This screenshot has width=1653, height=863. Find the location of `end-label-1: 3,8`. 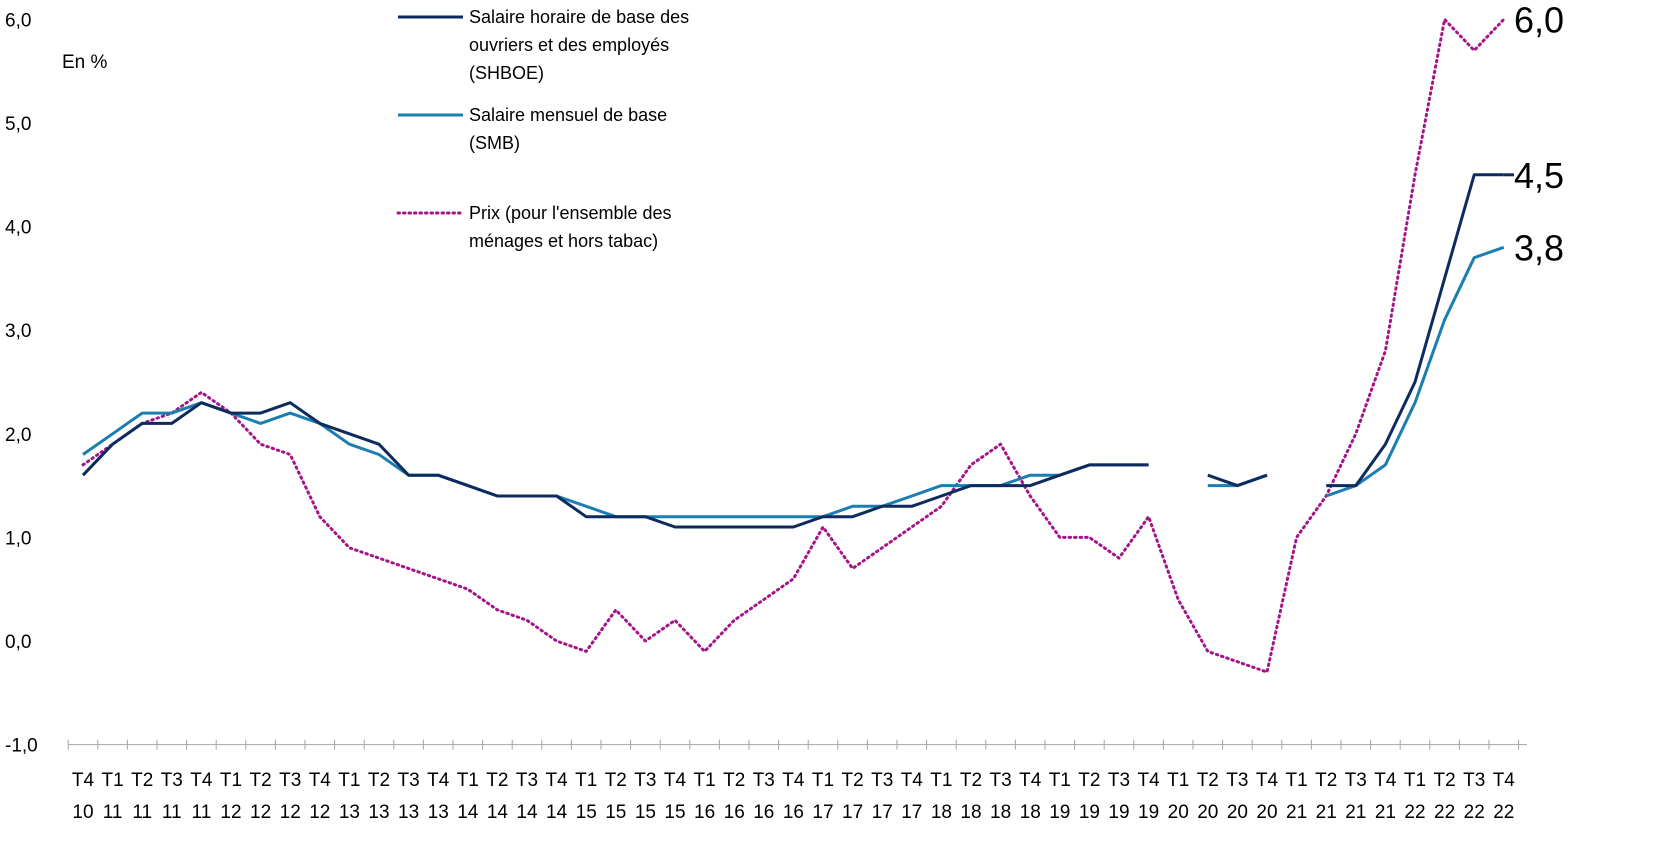

end-label-1: 3,8 is located at coordinates (1539, 247).